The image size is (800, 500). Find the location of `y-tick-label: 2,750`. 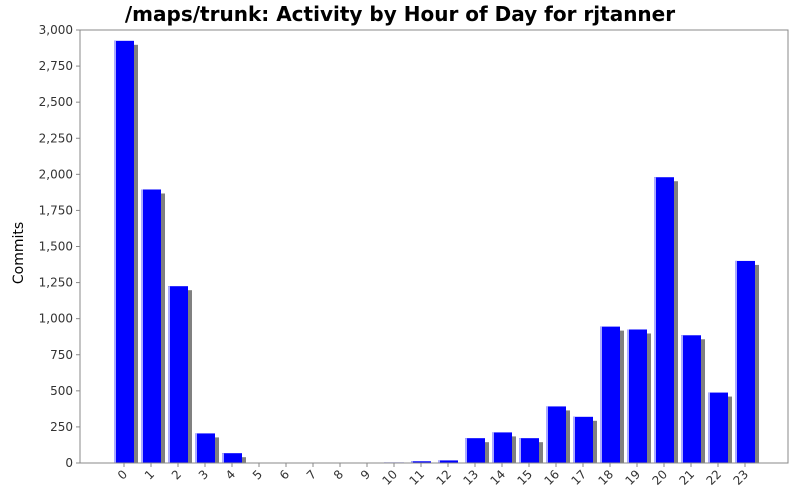

y-tick-label: 2,750 is located at coordinates (56, 66).